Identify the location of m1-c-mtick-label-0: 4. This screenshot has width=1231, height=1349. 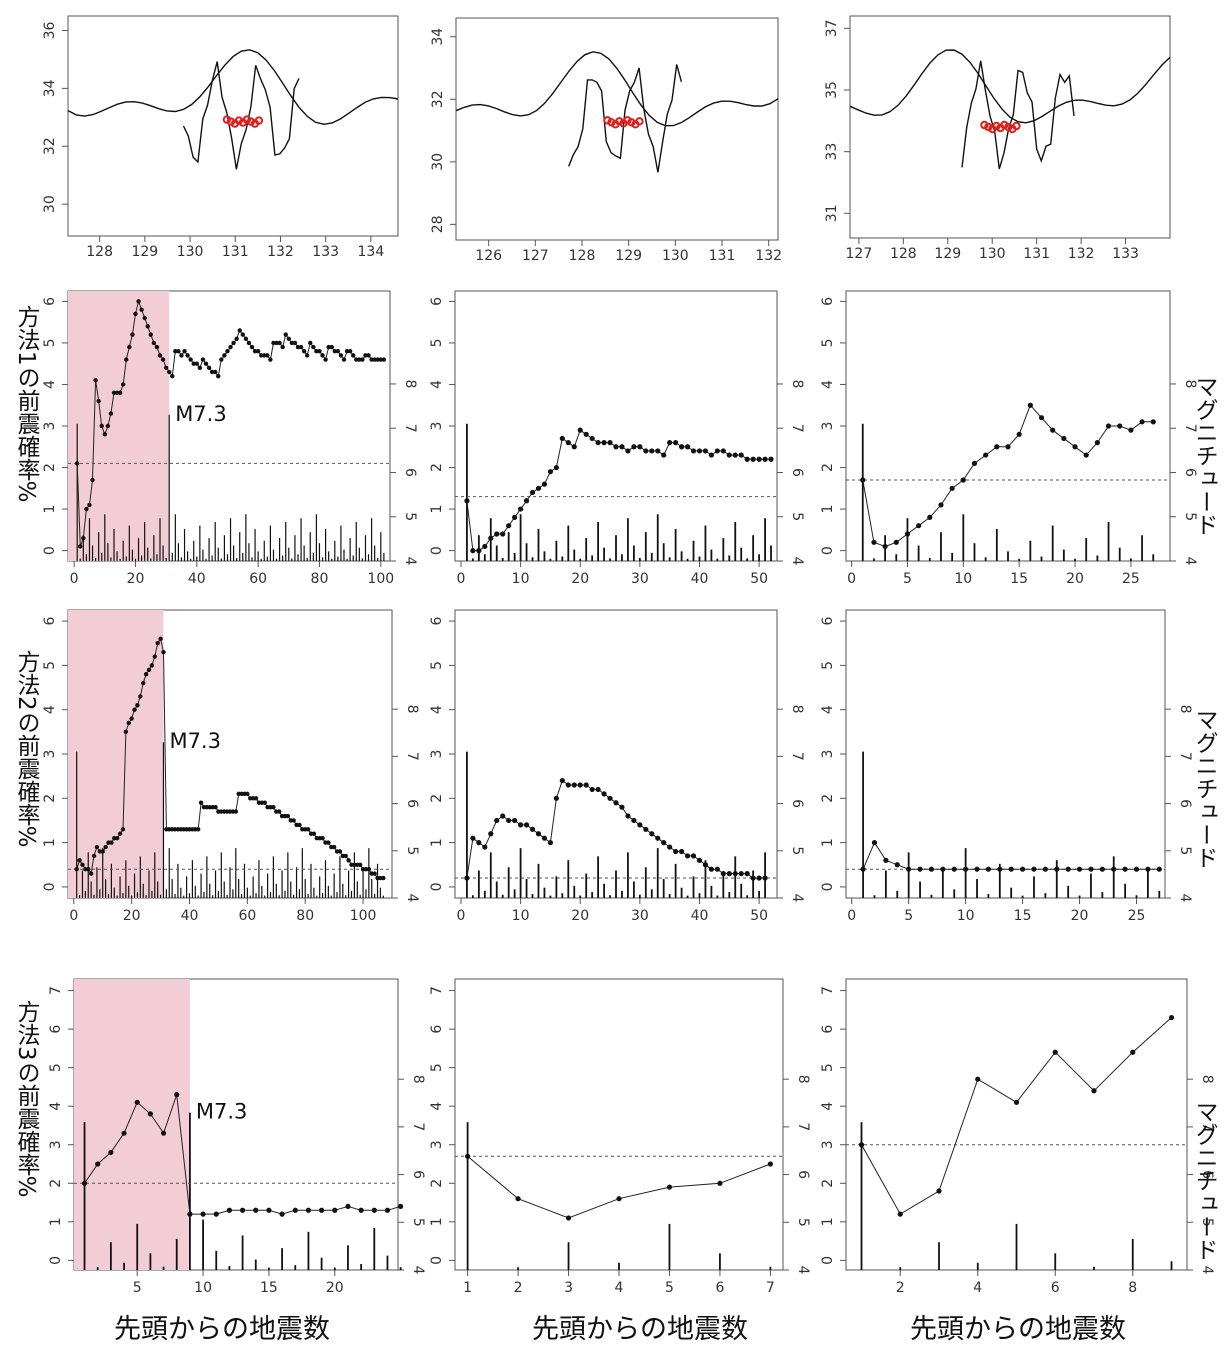
(1190, 561).